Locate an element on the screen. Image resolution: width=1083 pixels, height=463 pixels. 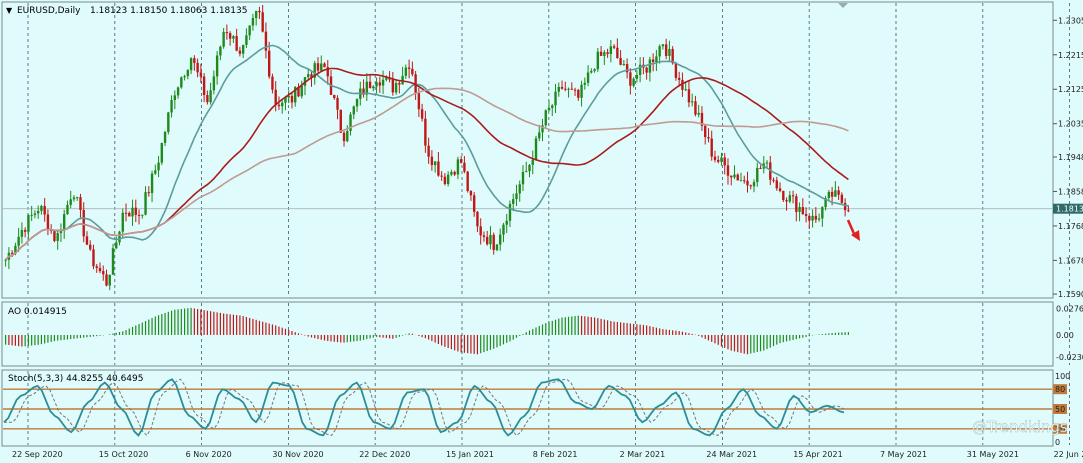
ao-panel is located at coordinates (527, 334).